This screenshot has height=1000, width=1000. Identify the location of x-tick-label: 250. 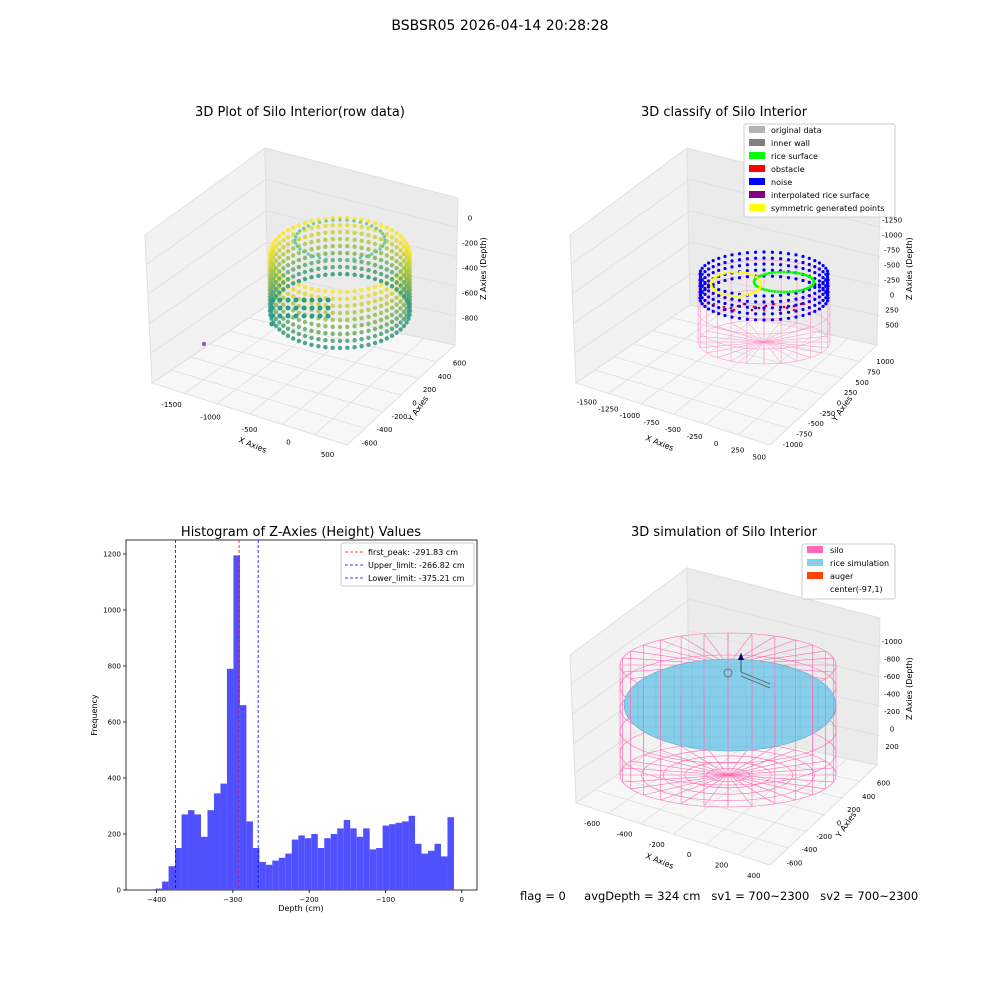
(737, 451).